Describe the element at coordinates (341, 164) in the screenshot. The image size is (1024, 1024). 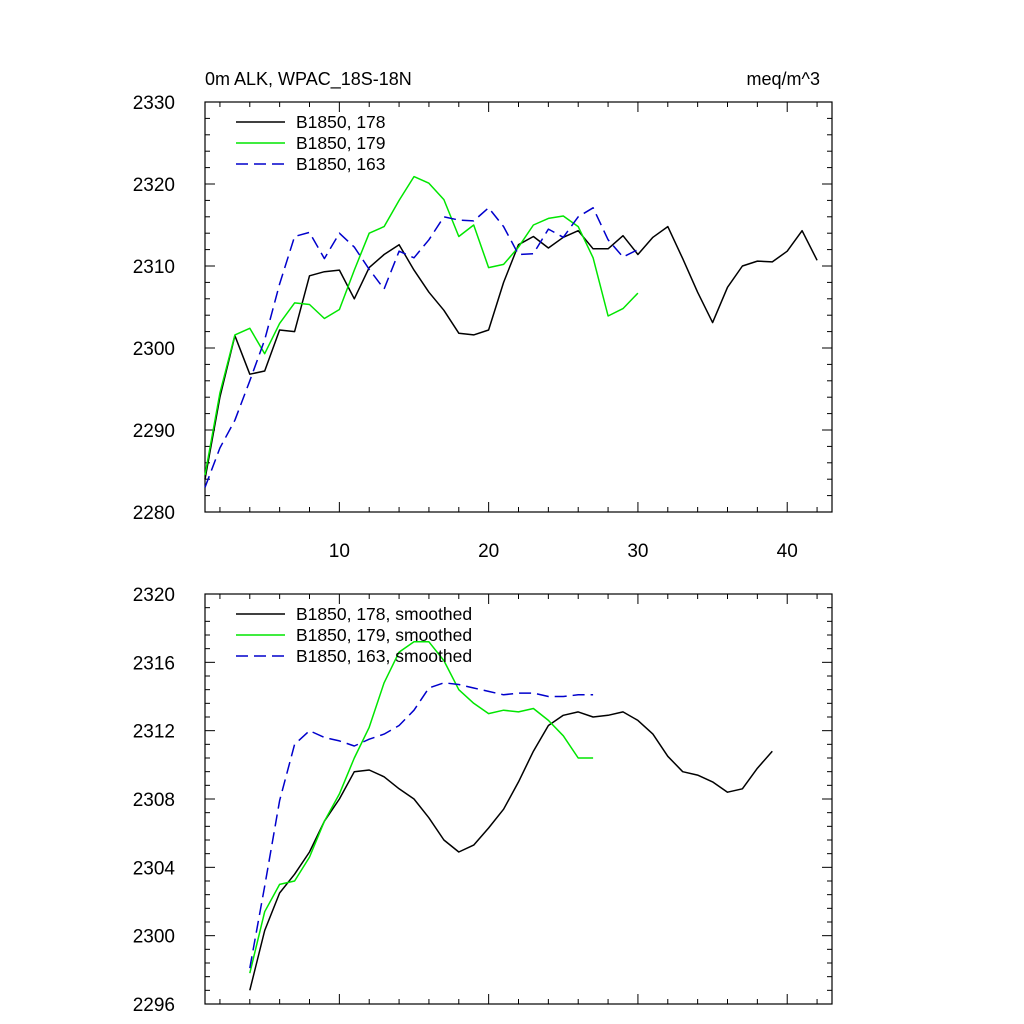
I see `top-legend-label-3: B1850, 163` at that location.